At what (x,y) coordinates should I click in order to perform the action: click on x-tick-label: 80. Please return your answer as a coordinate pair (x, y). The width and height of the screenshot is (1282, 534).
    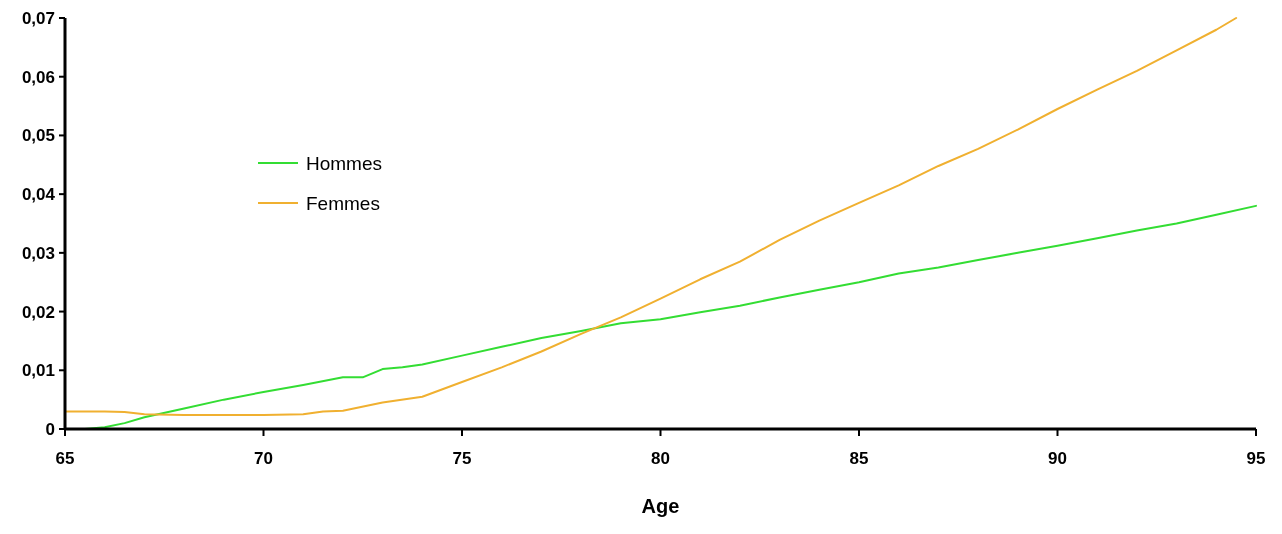
    Looking at the image, I should click on (660, 458).